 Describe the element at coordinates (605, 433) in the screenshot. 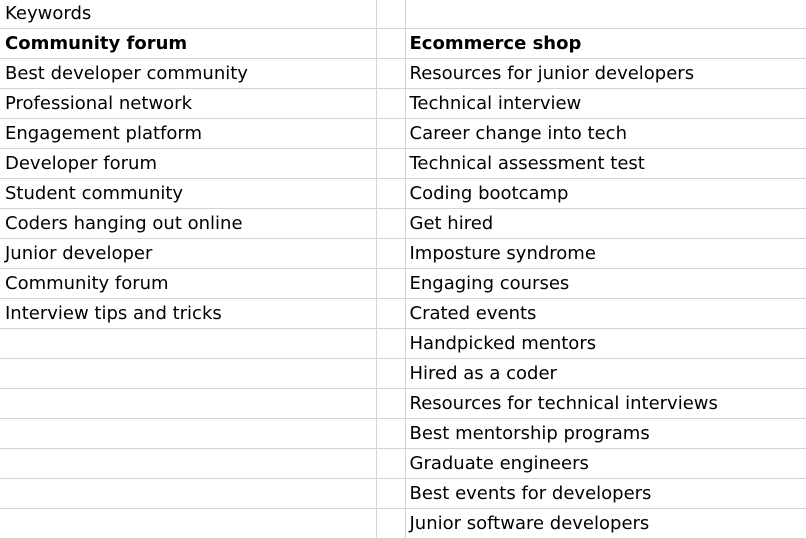

I see `cell-ecommerce-keyword: Best mentorship programs` at that location.